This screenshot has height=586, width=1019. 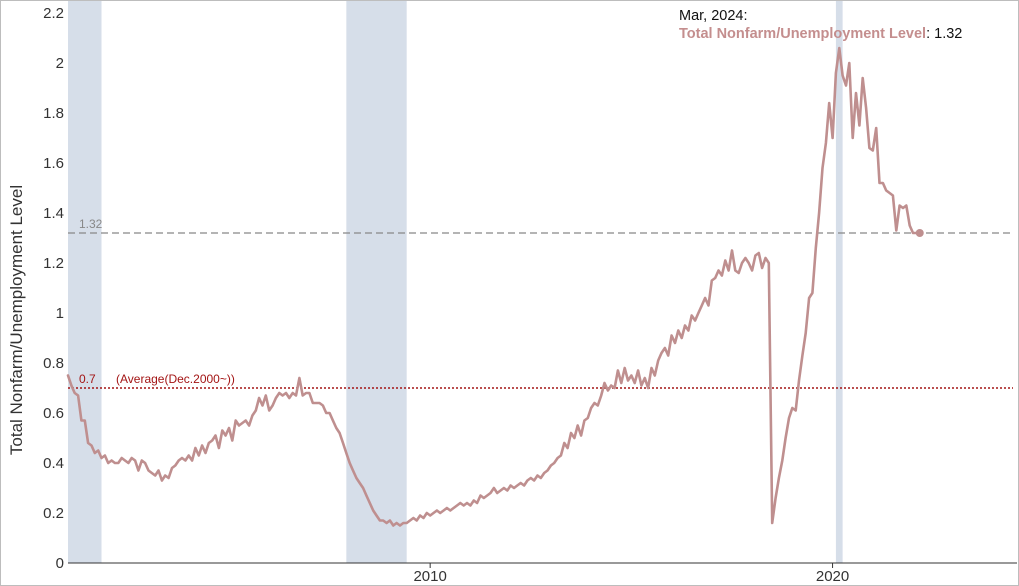 I want to click on y-axis-ticks: 0 0.2 0.4 0.6 0.8 1 1.2 1.4 1.6 1.8 2 2.2, so click(x=53, y=288).